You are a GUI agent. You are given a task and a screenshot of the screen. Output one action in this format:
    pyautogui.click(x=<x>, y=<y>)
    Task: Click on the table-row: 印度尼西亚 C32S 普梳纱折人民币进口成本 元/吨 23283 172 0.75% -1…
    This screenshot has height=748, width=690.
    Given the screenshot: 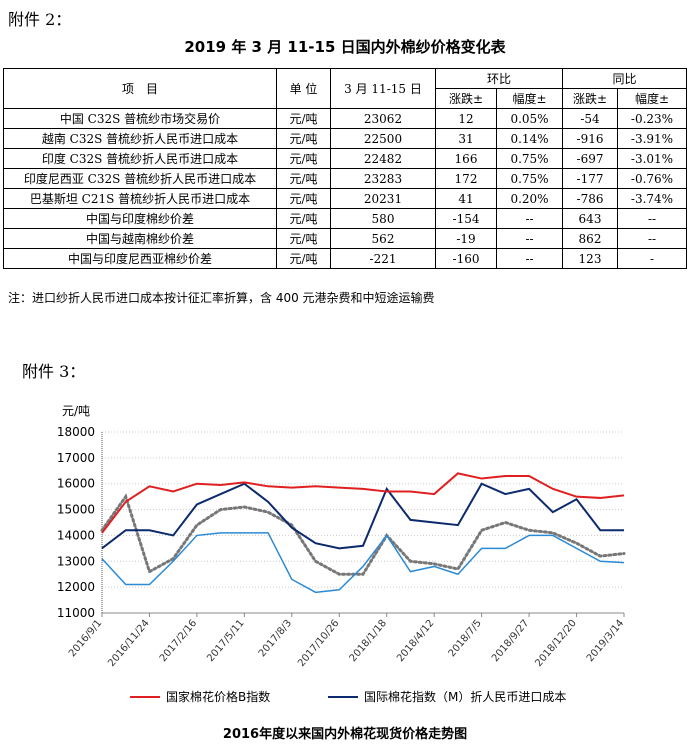 What is the action you would take?
    pyautogui.click(x=345, y=178)
    